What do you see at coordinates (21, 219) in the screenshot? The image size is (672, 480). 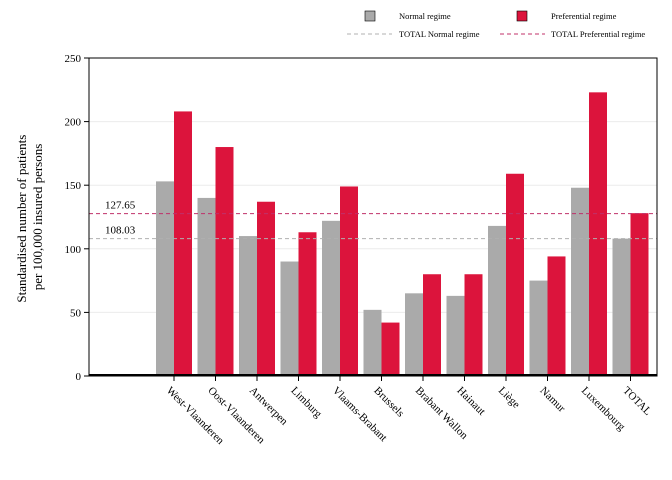 I see `y-axis-label-line-1: Standardised number of patients` at bounding box center [21, 219].